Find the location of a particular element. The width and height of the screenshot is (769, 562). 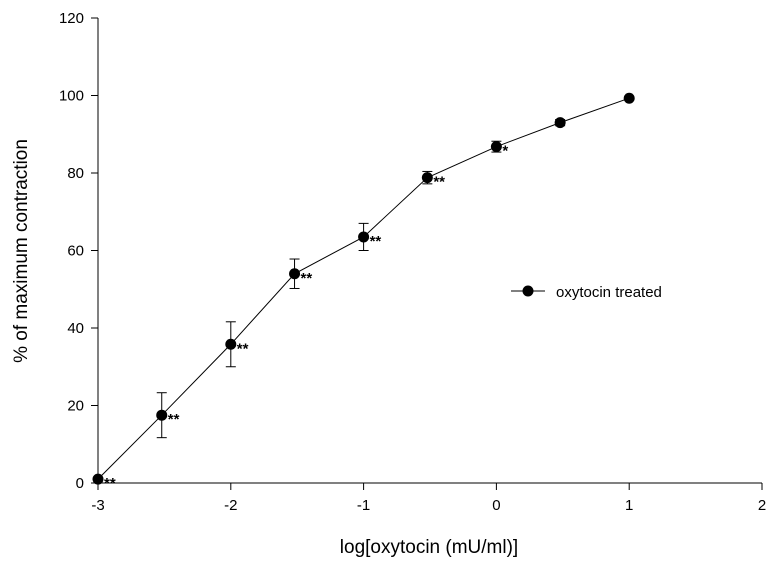

y-tick-label: 40 is located at coordinates (75, 328).